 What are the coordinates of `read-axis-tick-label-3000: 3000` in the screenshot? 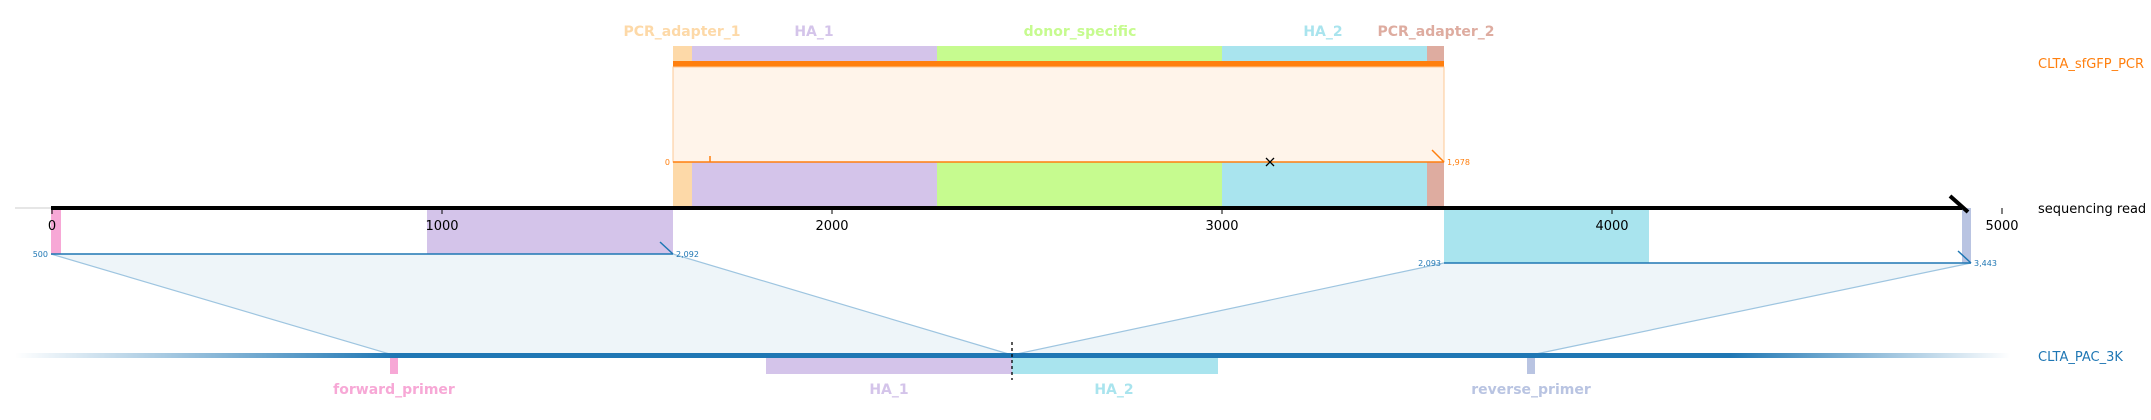 It's located at (1221, 226).